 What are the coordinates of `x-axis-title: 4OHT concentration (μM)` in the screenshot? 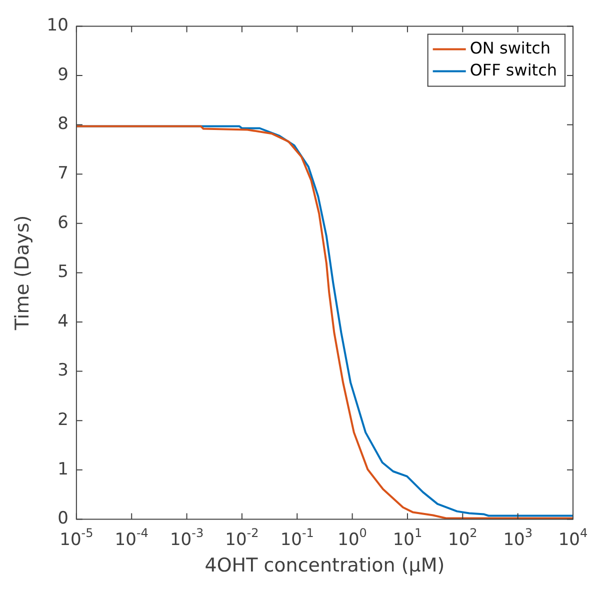 It's located at (324, 565).